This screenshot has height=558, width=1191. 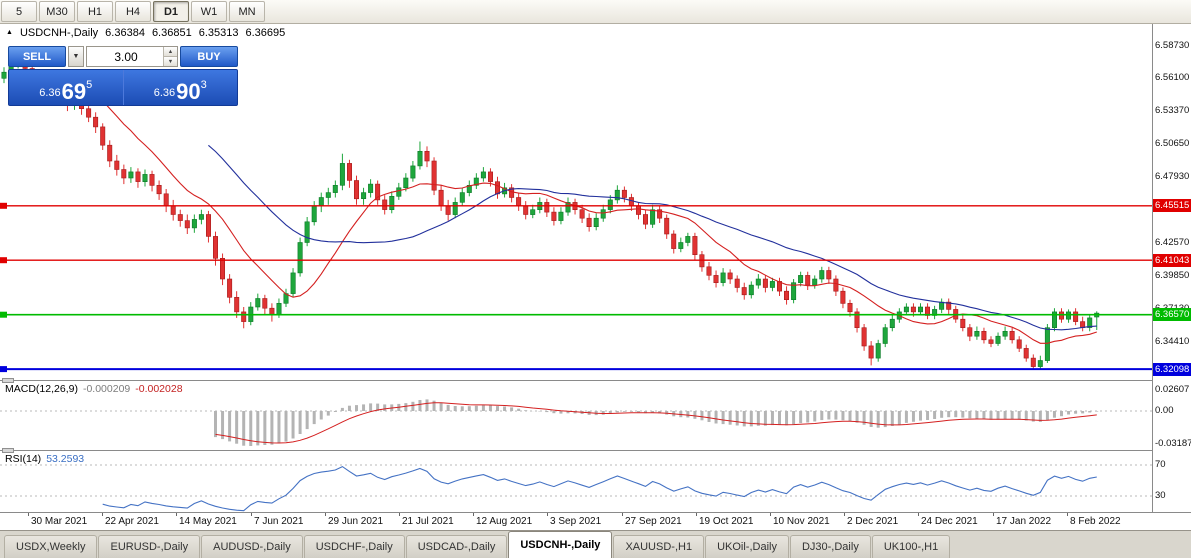 What do you see at coordinates (1172, 242) in the screenshot?
I see `price-axis-label: 6.42570` at bounding box center [1172, 242].